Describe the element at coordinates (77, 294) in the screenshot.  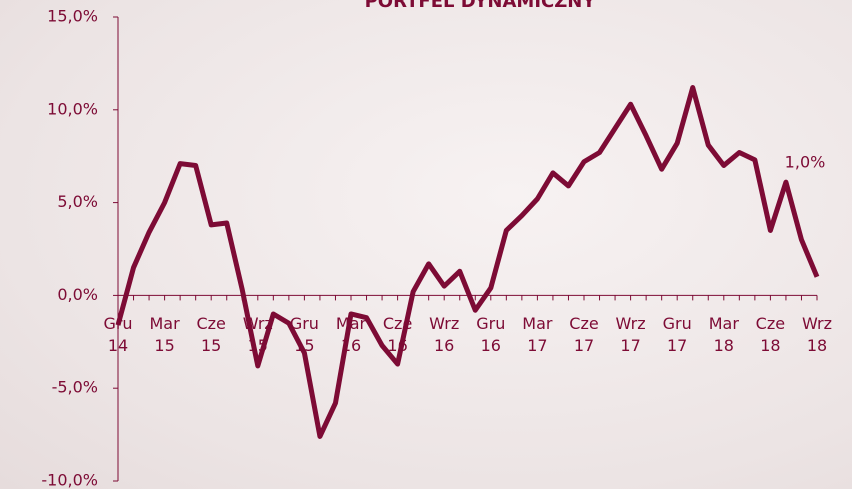
I see `y-tick-label: 0,0%` at that location.